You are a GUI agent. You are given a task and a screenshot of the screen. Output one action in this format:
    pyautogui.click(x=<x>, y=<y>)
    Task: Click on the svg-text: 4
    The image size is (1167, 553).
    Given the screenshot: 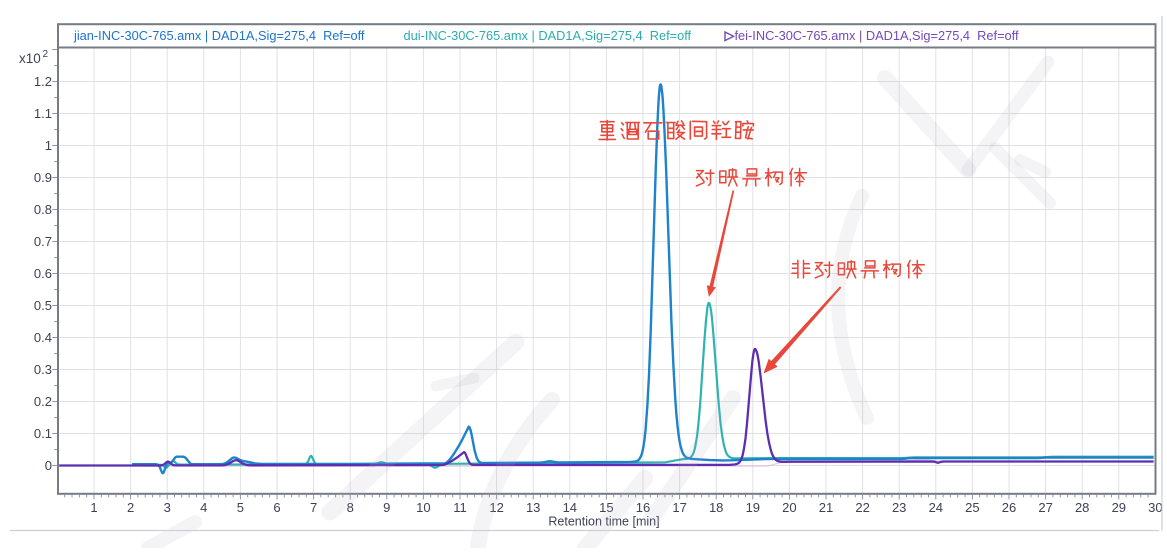 What is the action you would take?
    pyautogui.click(x=203, y=507)
    